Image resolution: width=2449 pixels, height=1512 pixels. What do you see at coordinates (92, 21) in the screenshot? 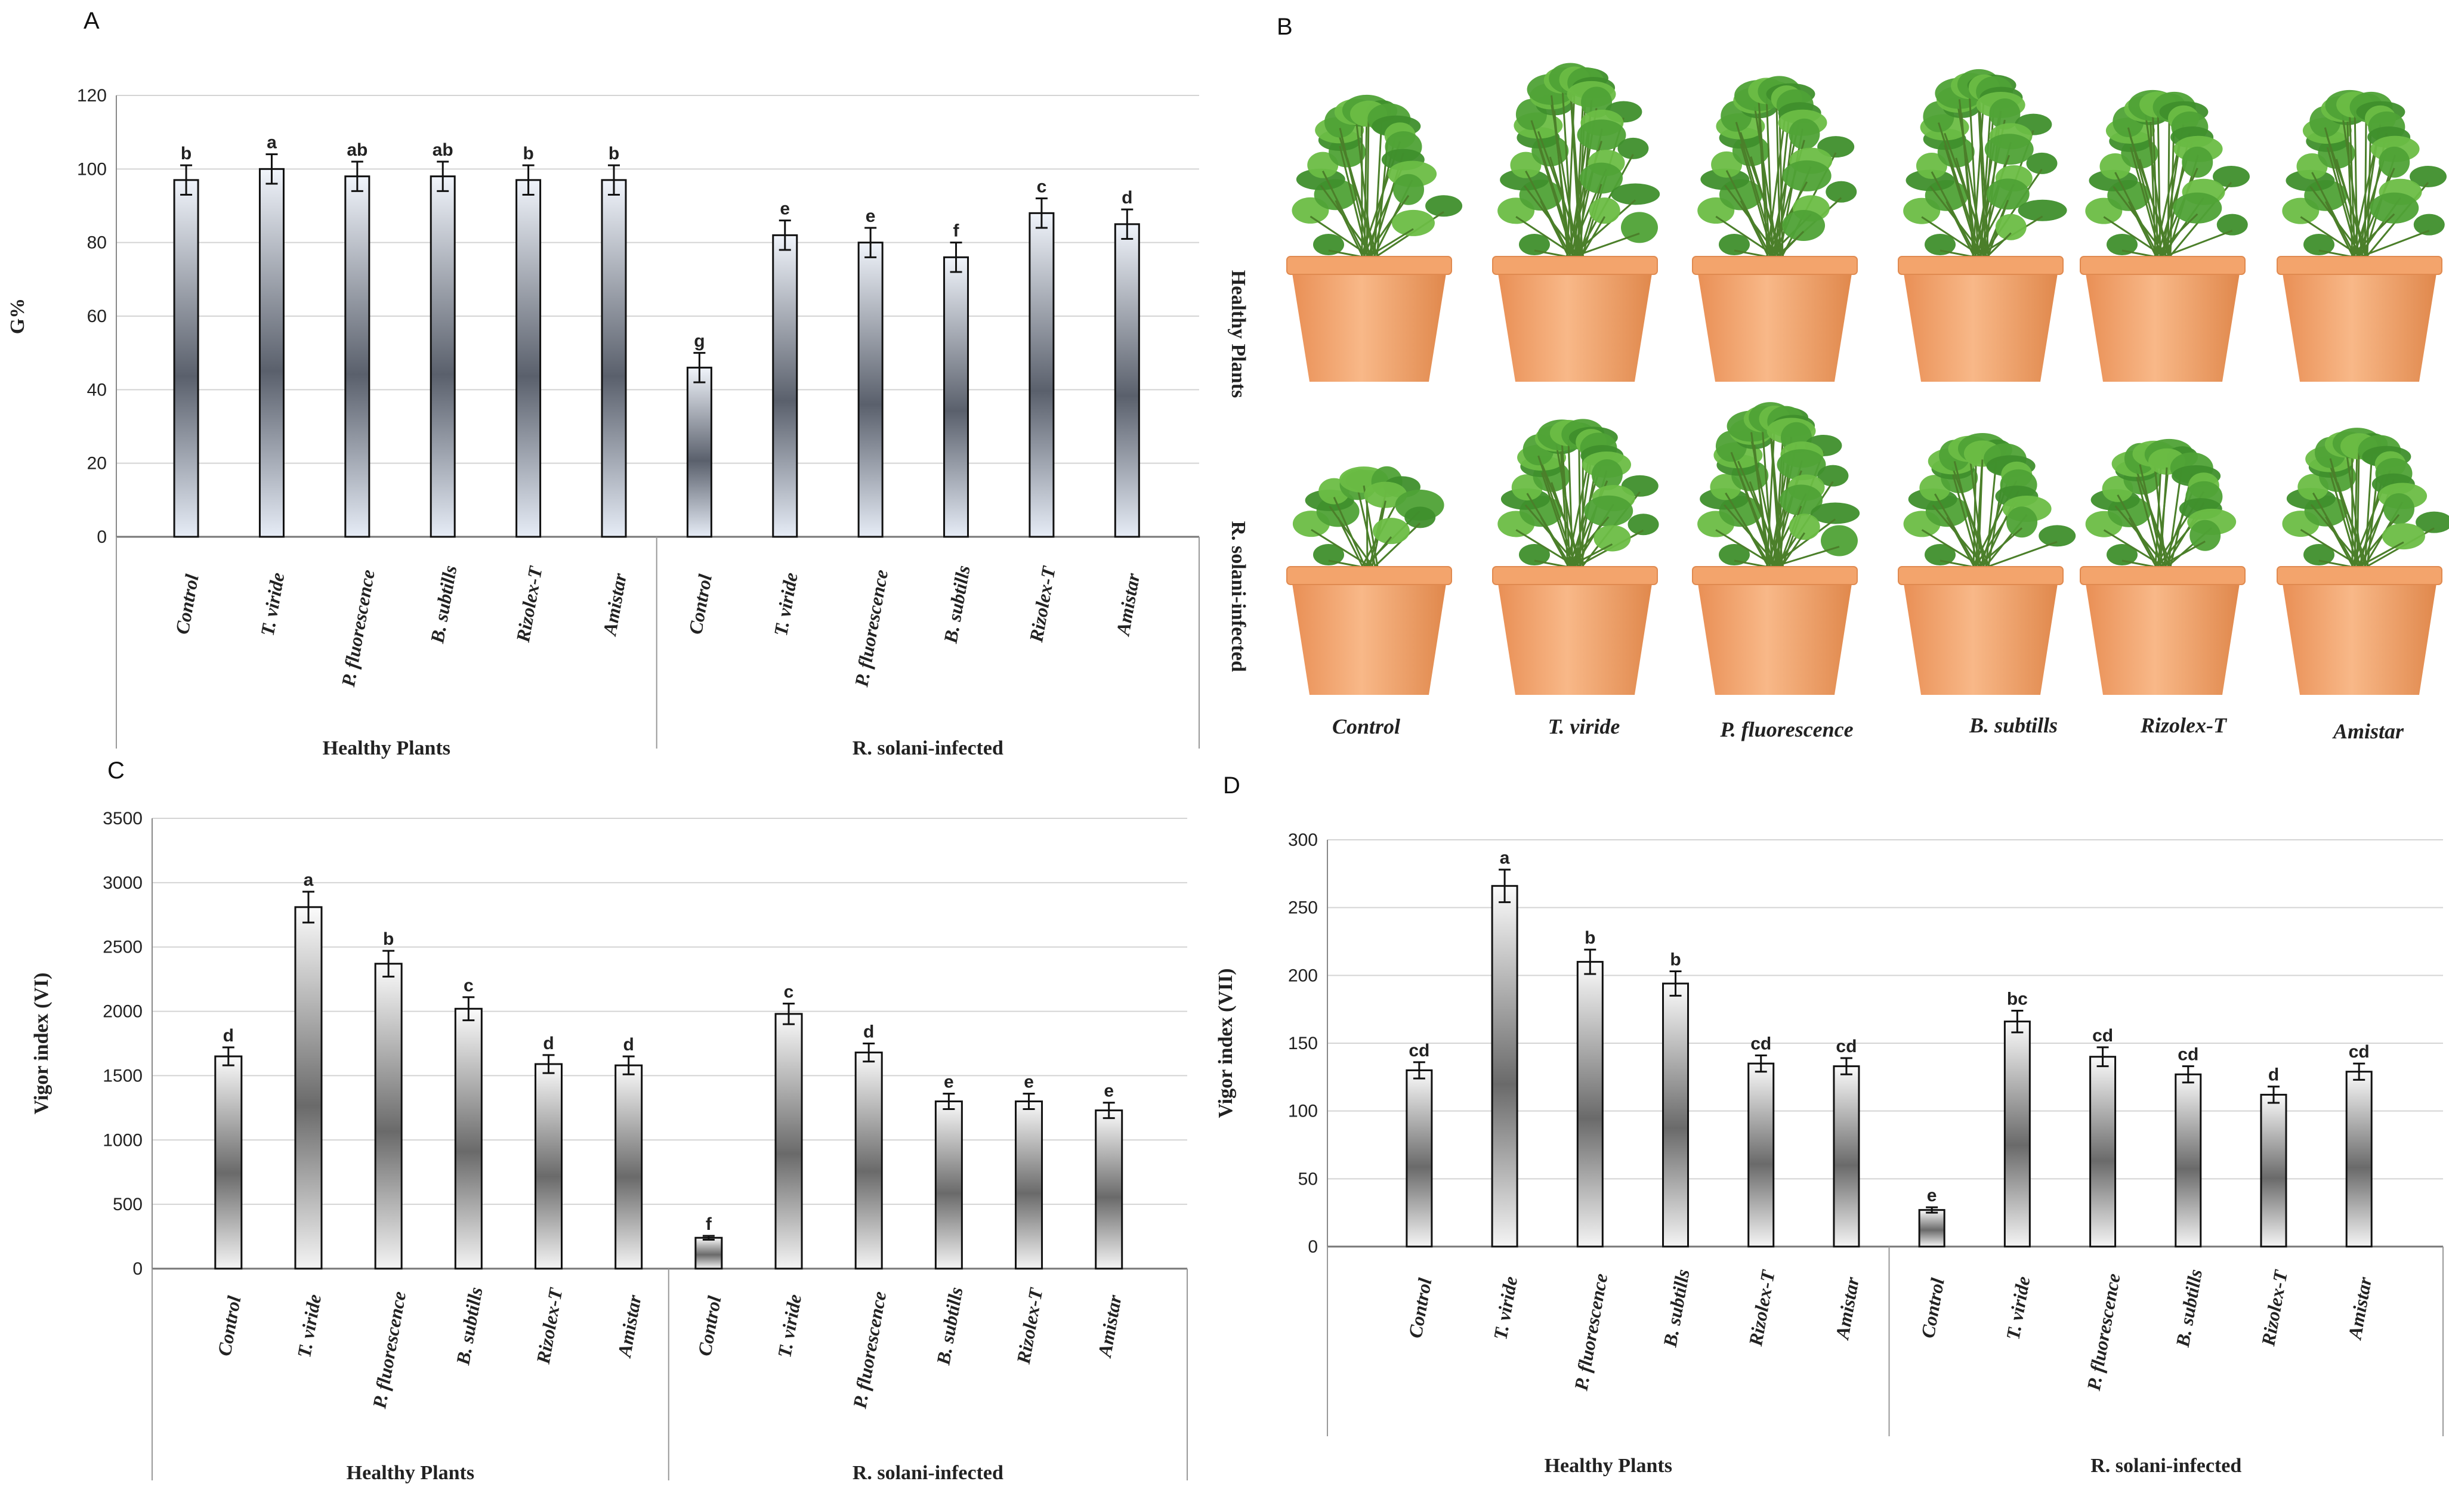
I see `panel-label-a: A` at bounding box center [92, 21].